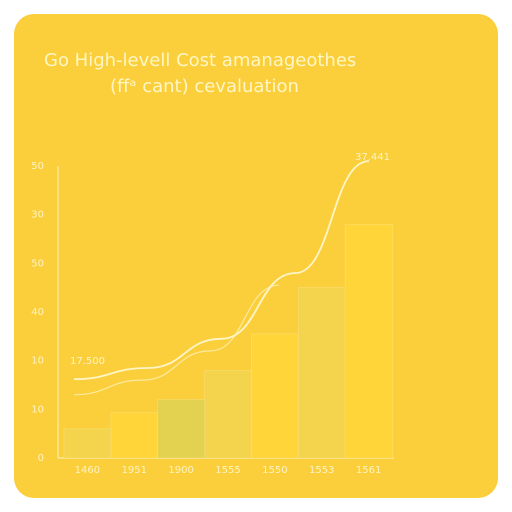  I want to click on bar-1951, so click(135, 435).